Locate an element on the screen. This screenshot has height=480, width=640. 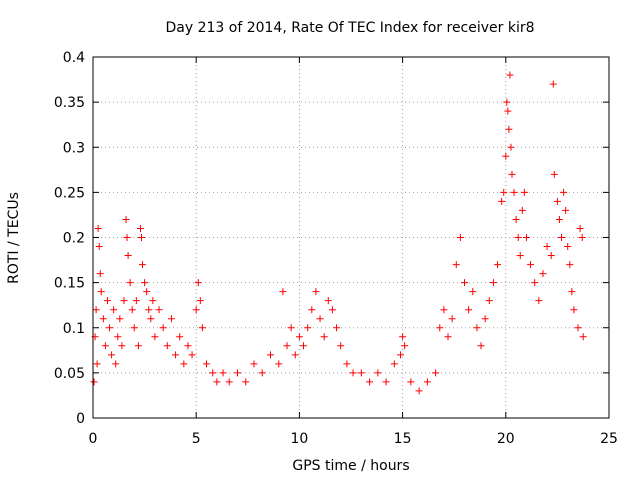
y-tick-labels: 0 0.05 0.1 0.15 0.2 0.25 0.3 0.35 0.4 is located at coordinates (69, 238).